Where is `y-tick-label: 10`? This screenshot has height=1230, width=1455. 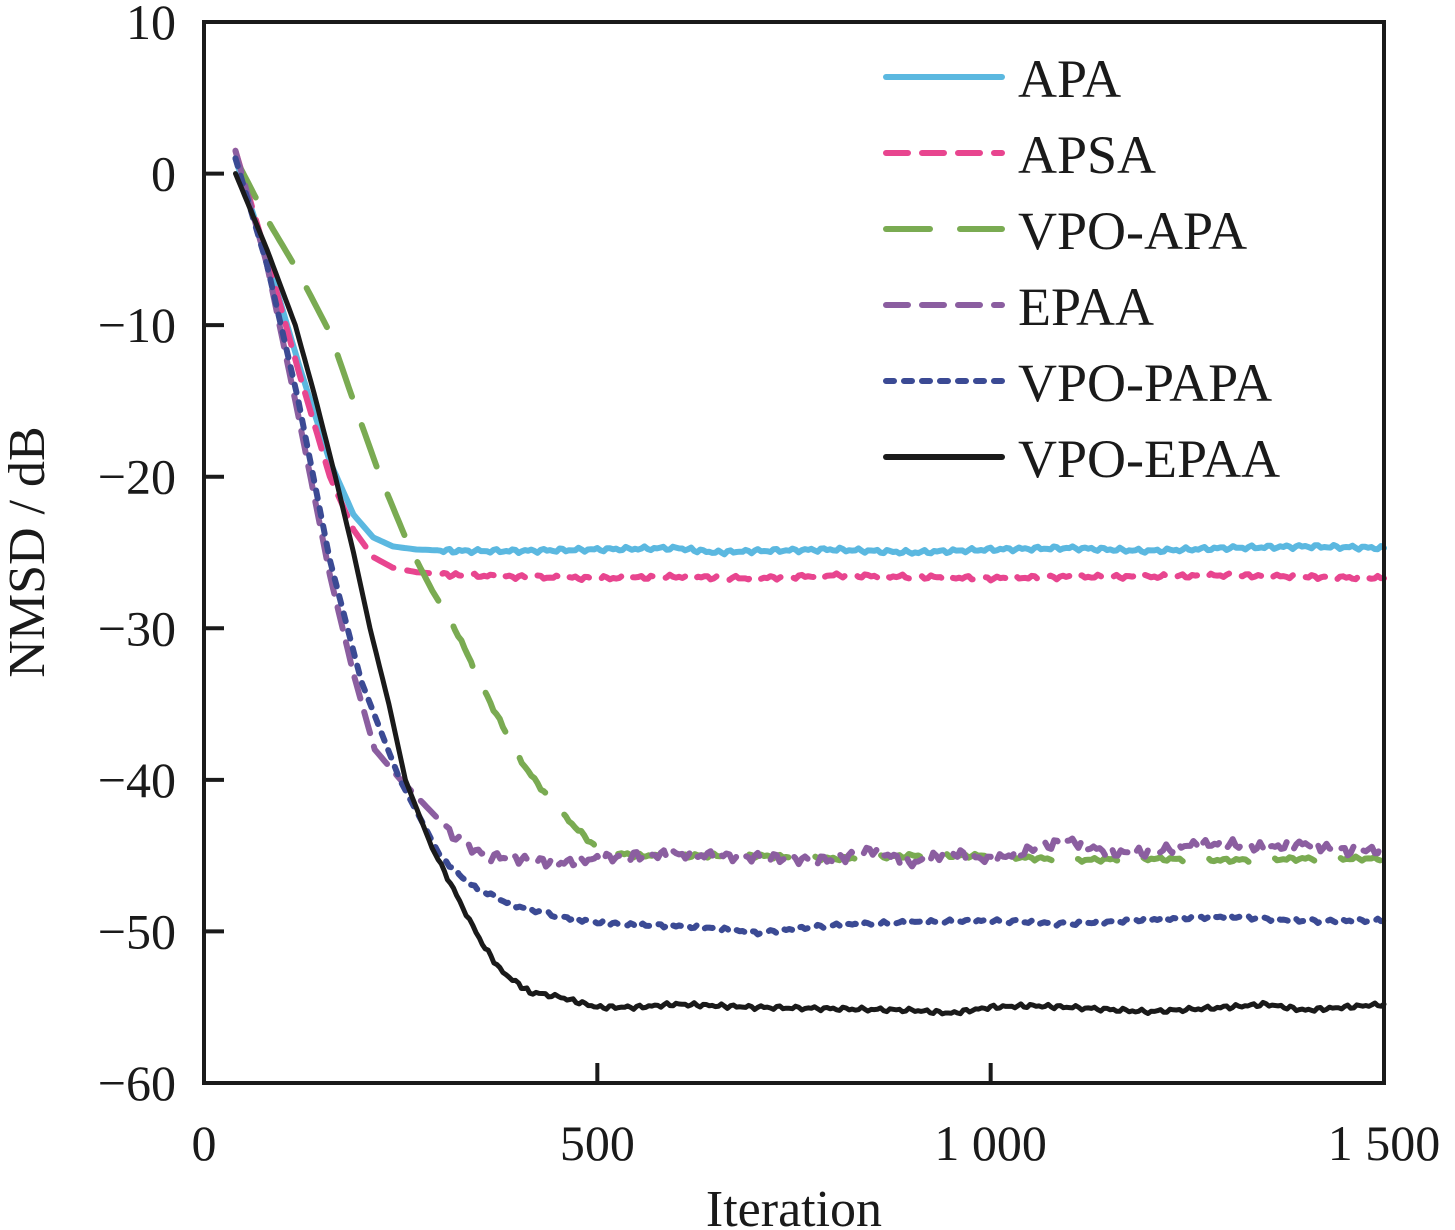 y-tick-label: 10 is located at coordinates (151, 25).